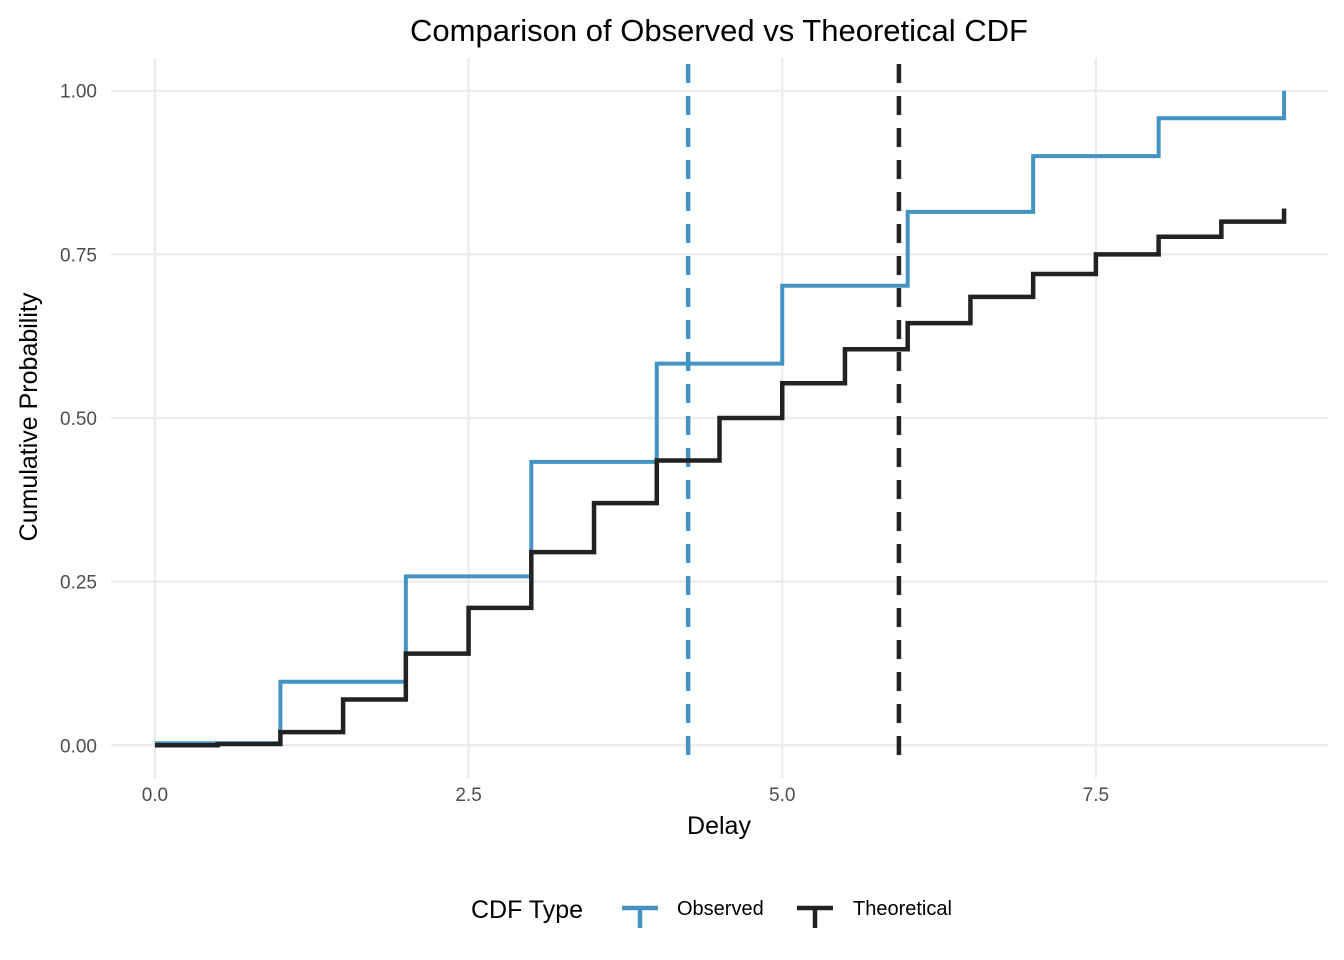 The height and width of the screenshot is (960, 1344). What do you see at coordinates (78, 583) in the screenshot?
I see `y-tick-label: 0.25` at bounding box center [78, 583].